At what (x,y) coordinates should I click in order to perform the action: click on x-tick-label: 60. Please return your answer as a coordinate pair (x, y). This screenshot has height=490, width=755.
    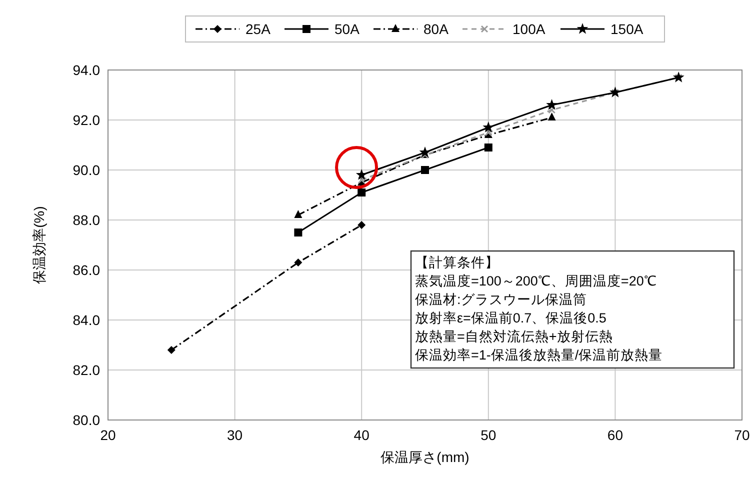
    Looking at the image, I should click on (615, 435).